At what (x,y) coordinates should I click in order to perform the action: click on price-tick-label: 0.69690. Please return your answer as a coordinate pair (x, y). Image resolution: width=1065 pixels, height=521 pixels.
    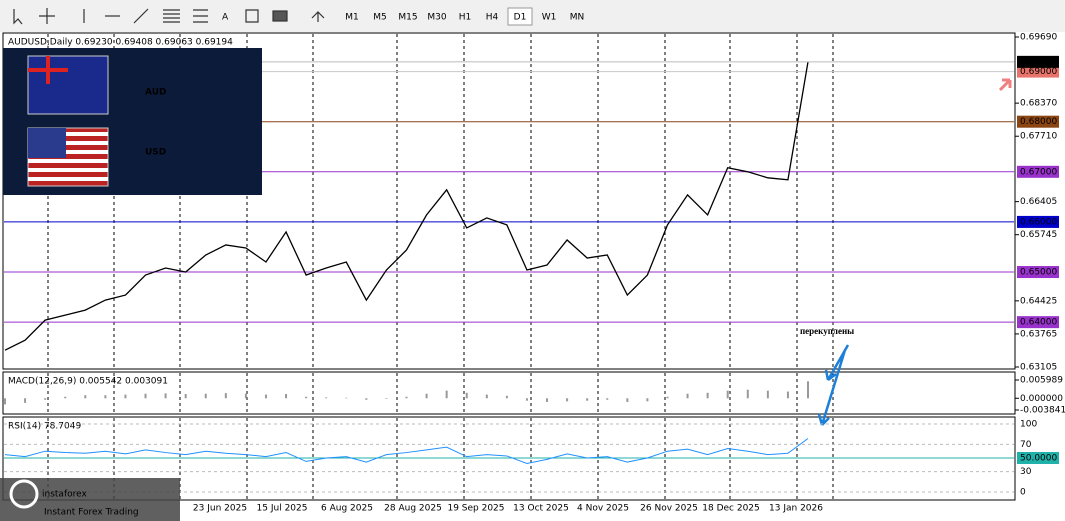
    Looking at the image, I should click on (1038, 38).